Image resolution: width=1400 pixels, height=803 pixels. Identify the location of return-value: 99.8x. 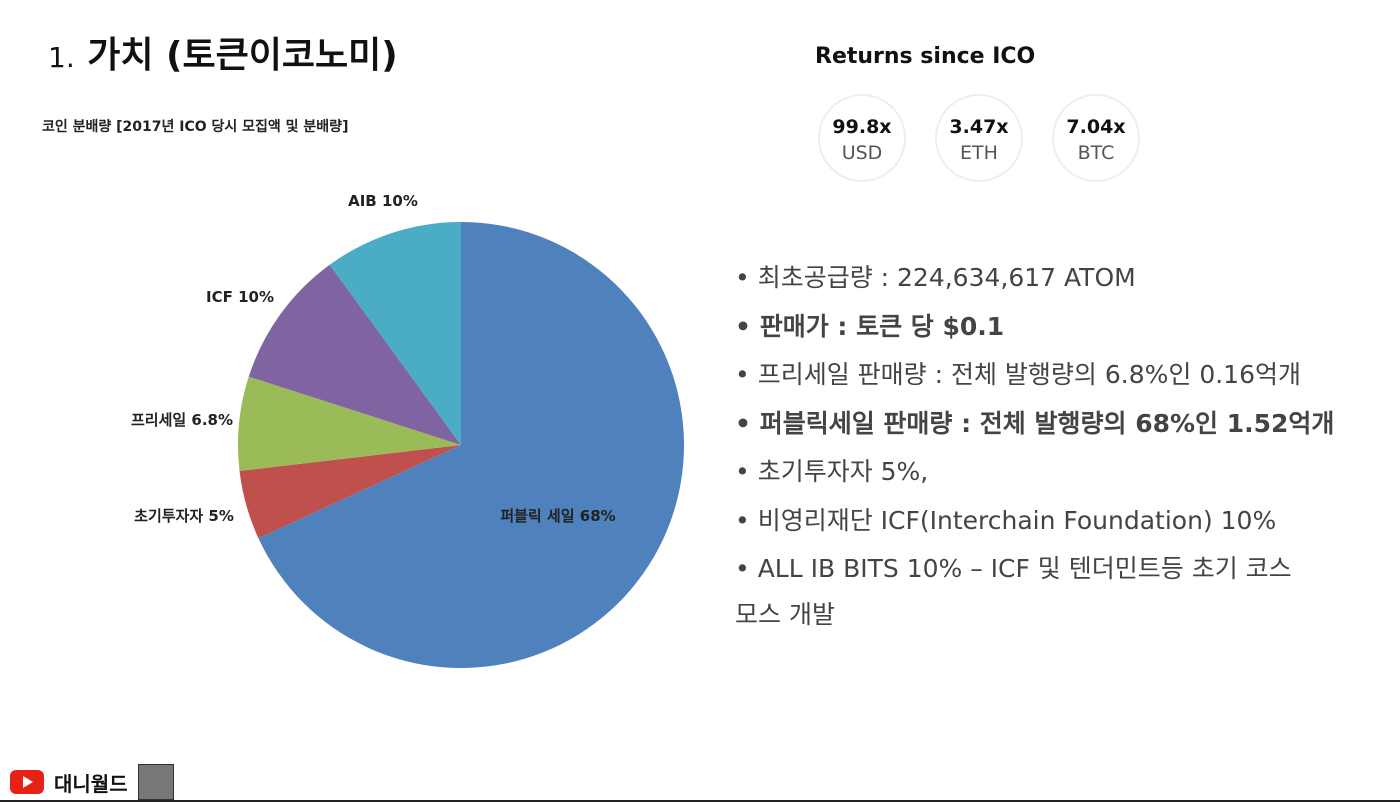
(862, 127).